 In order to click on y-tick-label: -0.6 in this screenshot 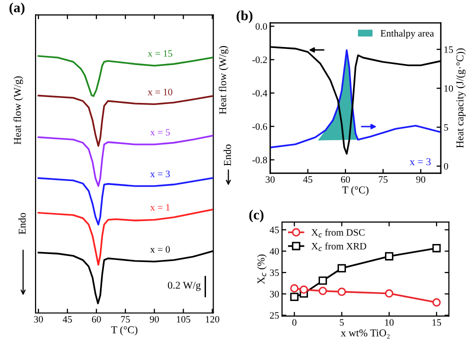, I will do `click(260, 126)`.